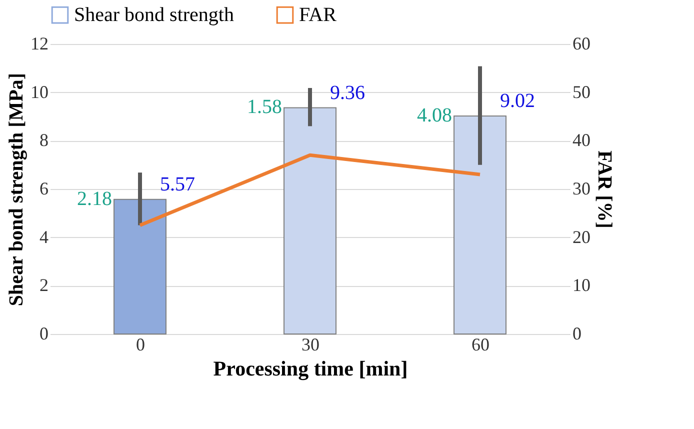 The width and height of the screenshot is (694, 429). What do you see at coordinates (264, 107) in the screenshot?
I see `annotation: 1.58` at bounding box center [264, 107].